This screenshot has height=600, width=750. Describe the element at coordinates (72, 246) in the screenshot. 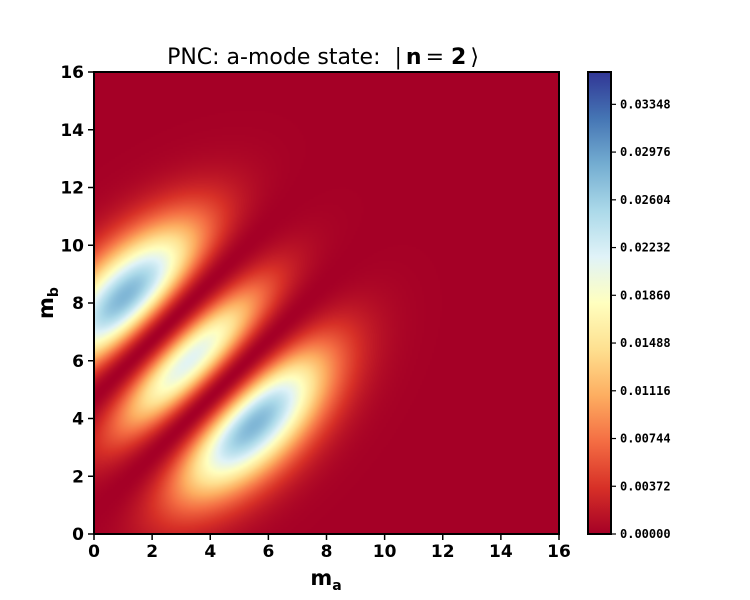

I see `y-tick-label: 10` at that location.